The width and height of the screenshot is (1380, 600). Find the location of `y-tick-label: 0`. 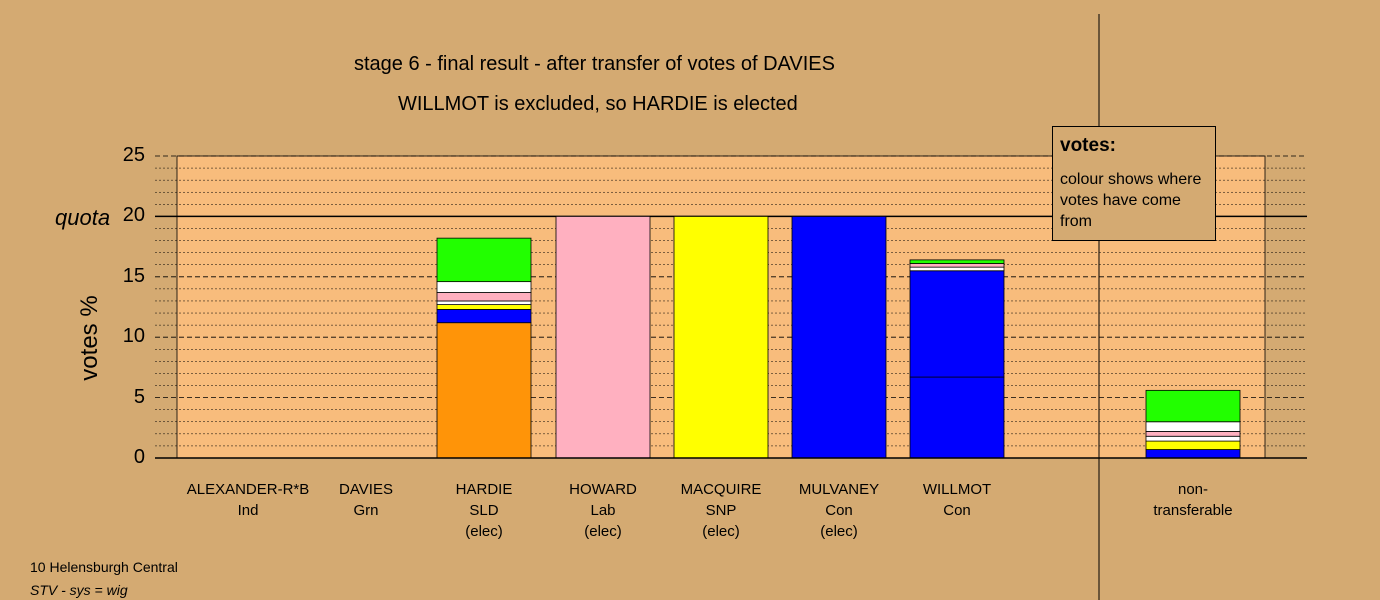

y-tick-label: 0 is located at coordinates (139, 457).